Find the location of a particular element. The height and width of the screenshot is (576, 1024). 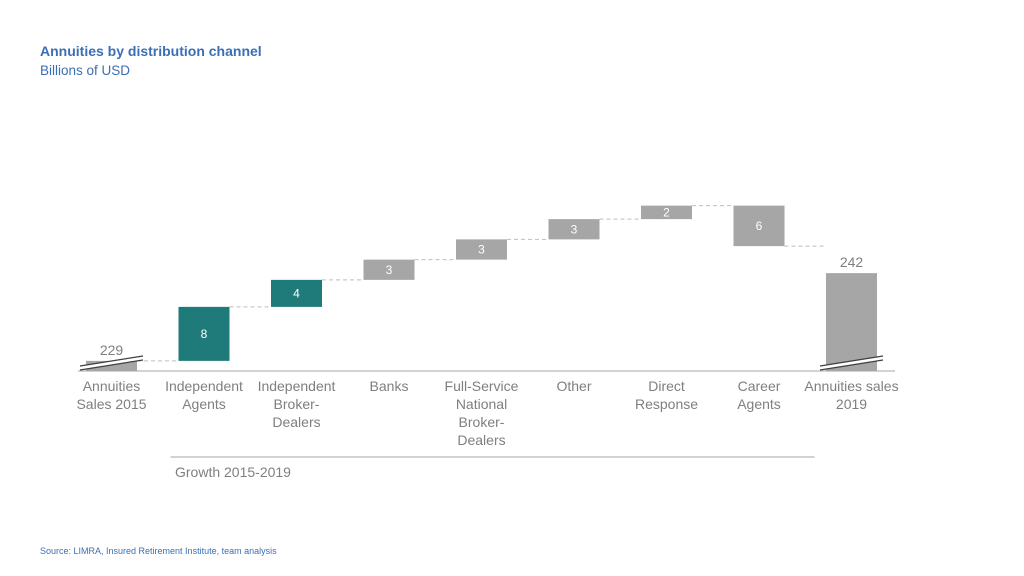

category-label-0: Annuities Sales 2015 is located at coordinates (111, 395).